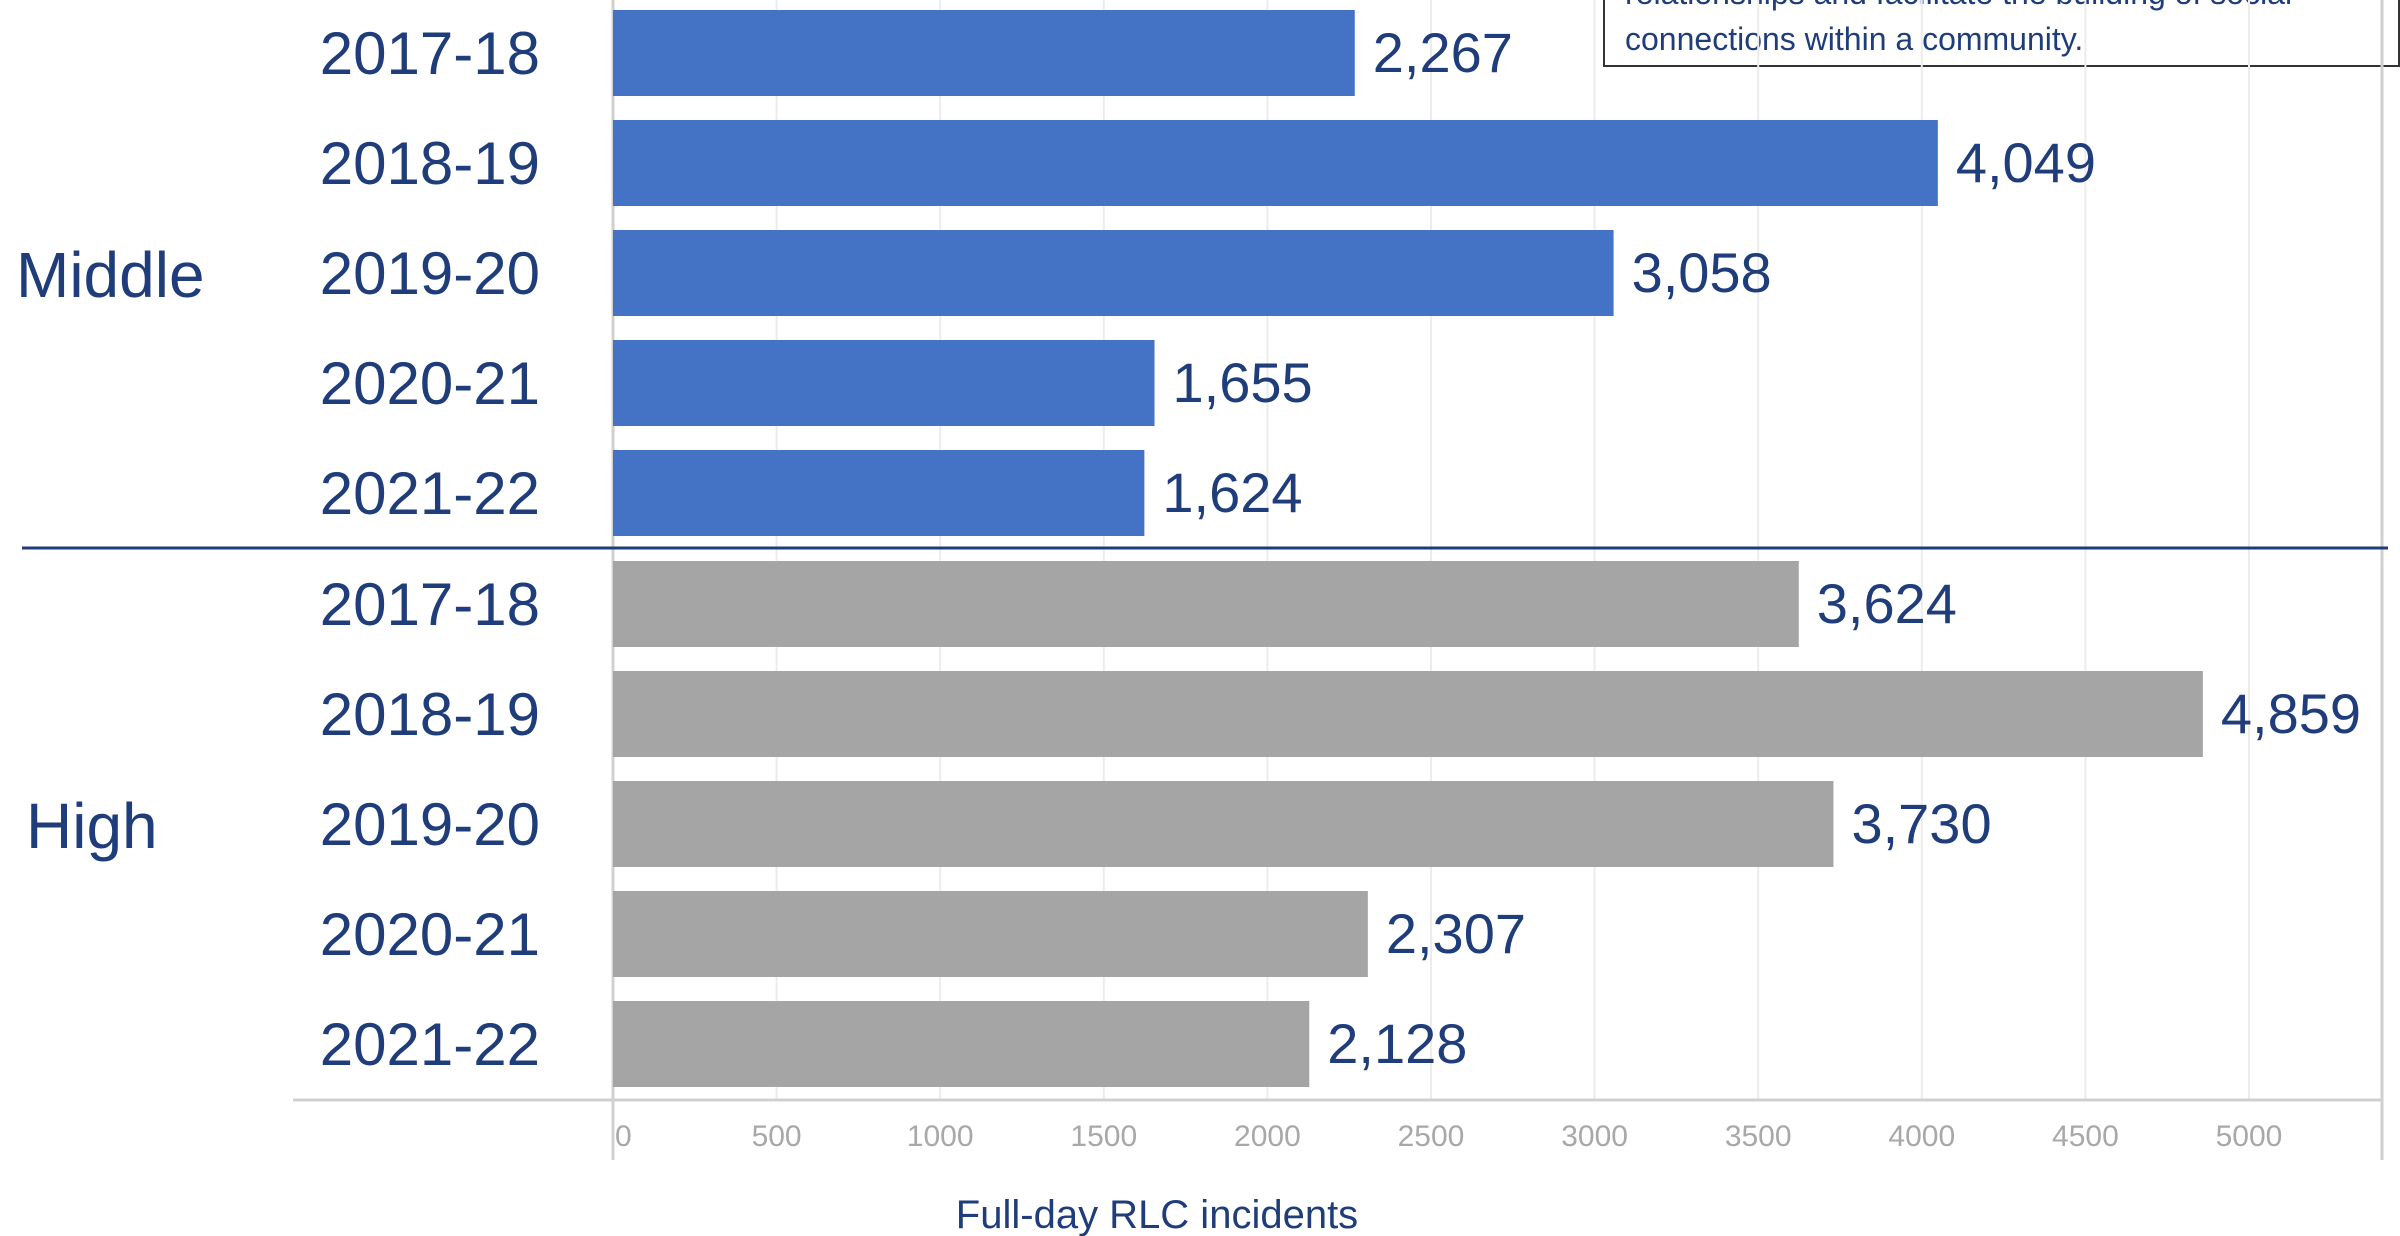 The width and height of the screenshot is (2400, 1236). I want to click on x-tick-label-500: 500, so click(777, 1136).